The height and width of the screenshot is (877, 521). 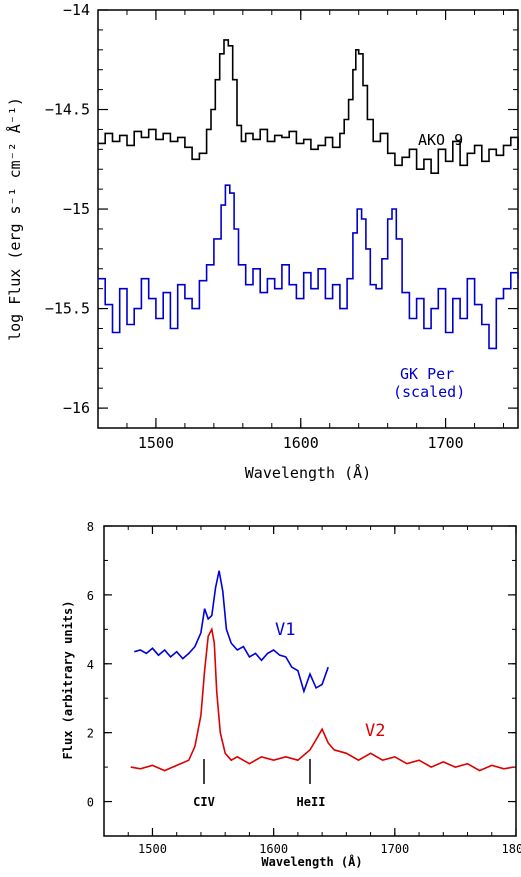 I want to click on p0-xtick-label-1600: 1600, so click(x=301, y=443).